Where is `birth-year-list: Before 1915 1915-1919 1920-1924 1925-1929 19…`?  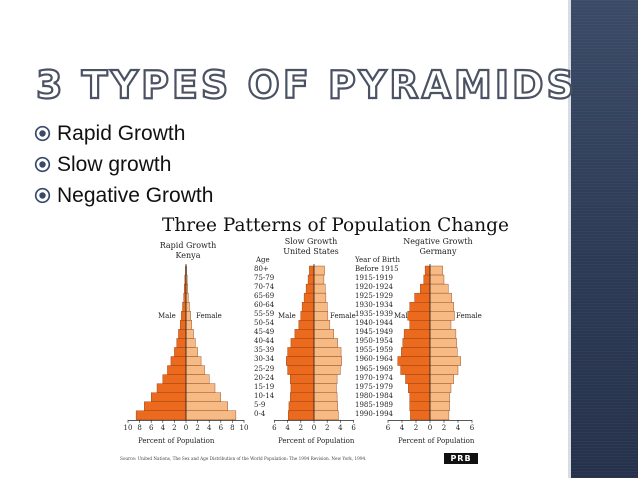
birth-year-list: Before 1915 1915-1919 1920-1924 1925-1929 19… is located at coordinates (377, 342).